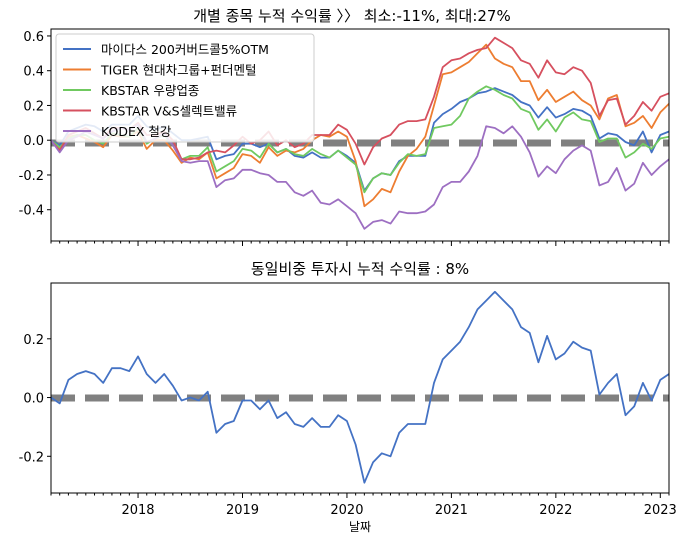 The width and height of the screenshot is (690, 546). Describe the element at coordinates (169, 111) in the screenshot. I see `legend-label: KBSTAR V&S셀렉트밸류` at that location.